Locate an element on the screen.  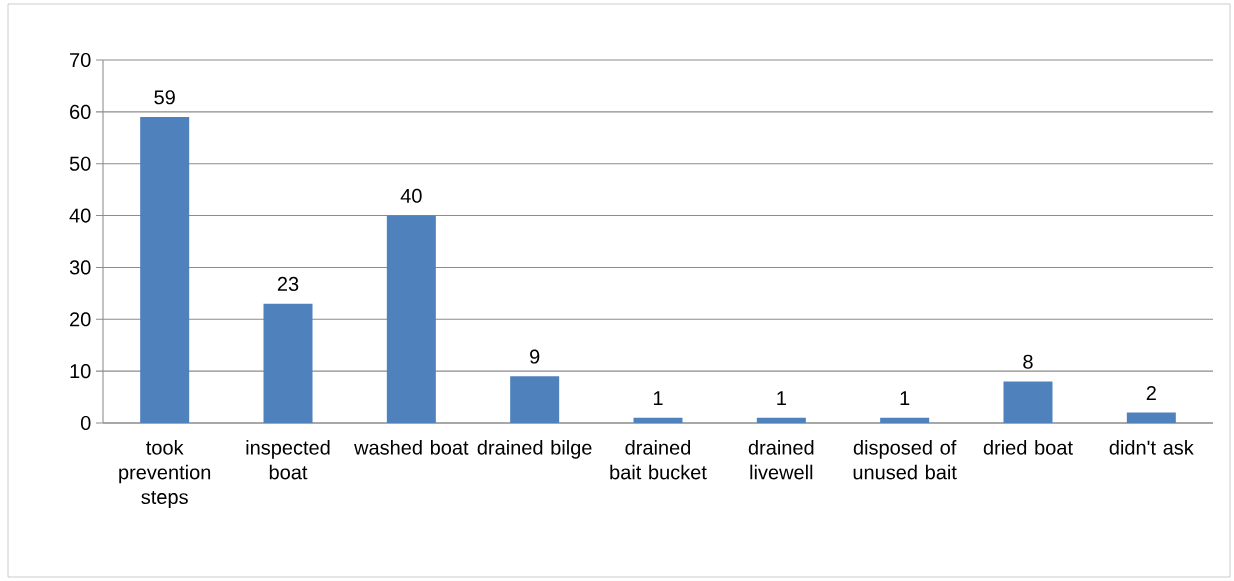
y-tick-label: 20 is located at coordinates (80, 319).